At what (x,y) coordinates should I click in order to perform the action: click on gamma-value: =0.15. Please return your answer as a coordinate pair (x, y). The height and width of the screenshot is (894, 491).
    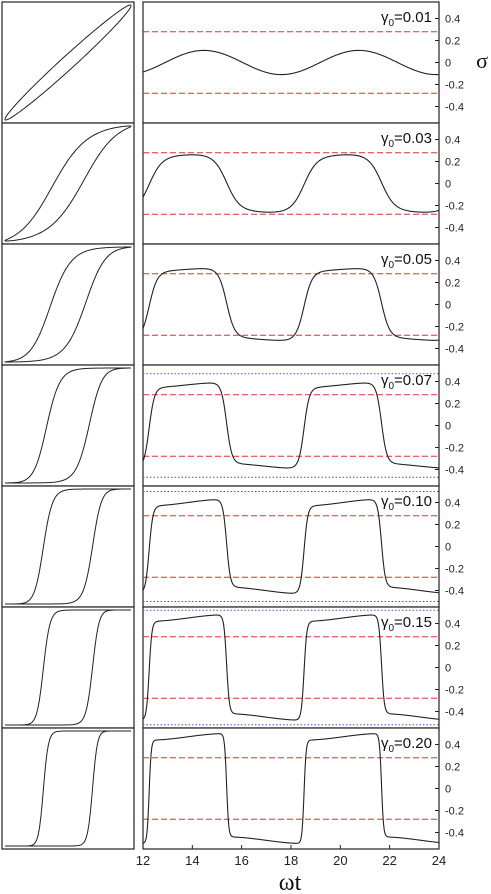
    Looking at the image, I should click on (413, 622).